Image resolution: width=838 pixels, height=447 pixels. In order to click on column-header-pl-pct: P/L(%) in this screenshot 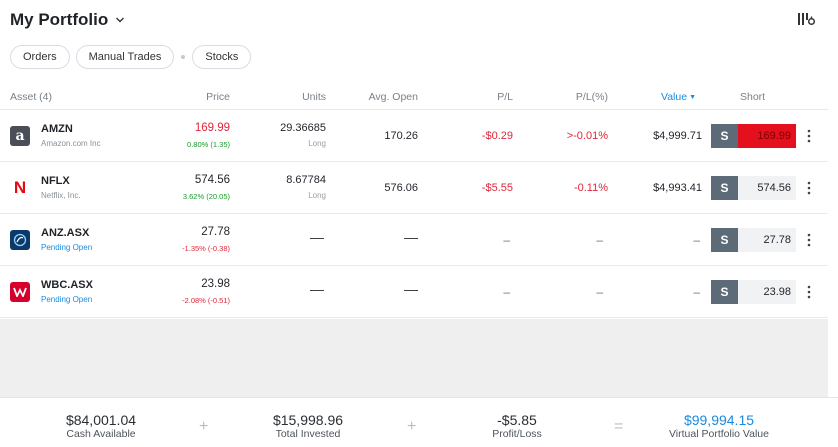, I will do `click(591, 97)`.